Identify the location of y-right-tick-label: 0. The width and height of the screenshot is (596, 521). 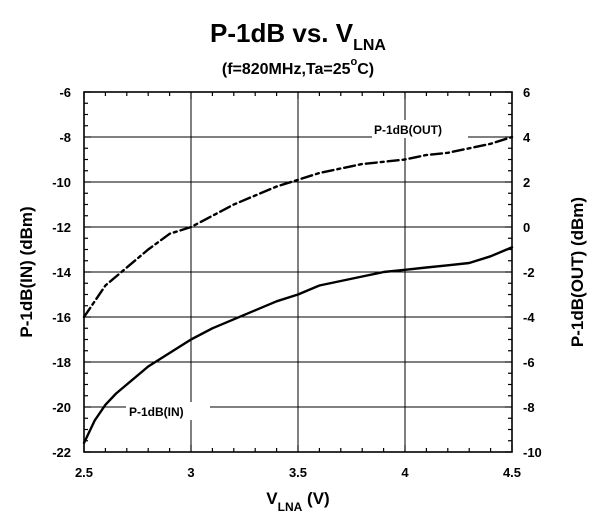
(526, 227).